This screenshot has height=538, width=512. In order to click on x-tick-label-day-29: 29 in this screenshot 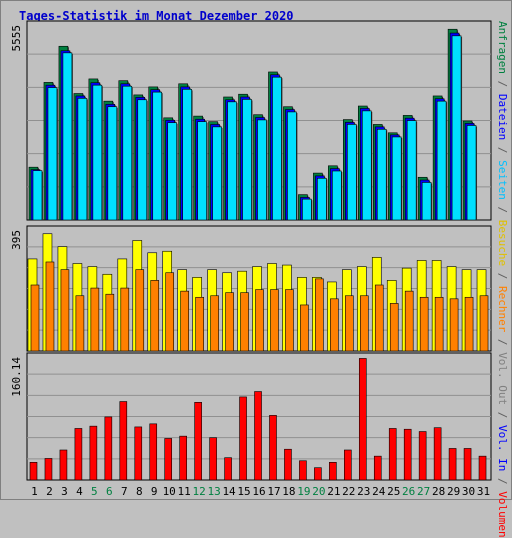, I will do `click(453, 491)`.